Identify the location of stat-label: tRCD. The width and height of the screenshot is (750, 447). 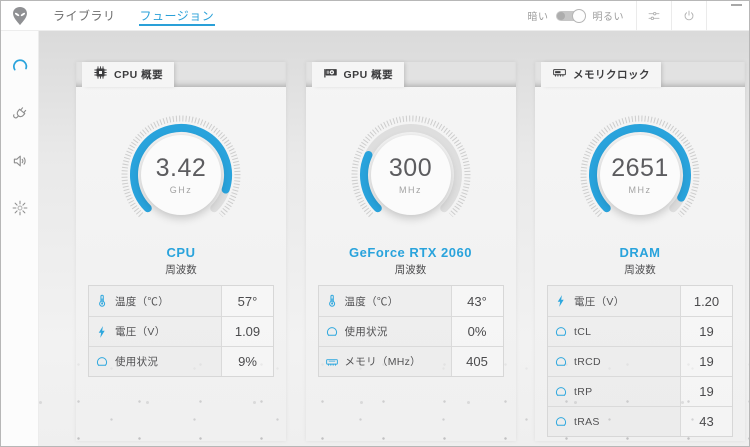
(587, 361).